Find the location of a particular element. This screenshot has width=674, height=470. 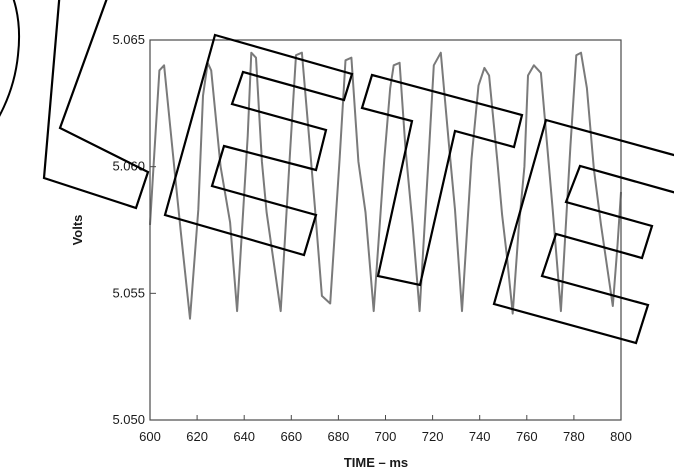

x-tick-label: 620 is located at coordinates (197, 436).